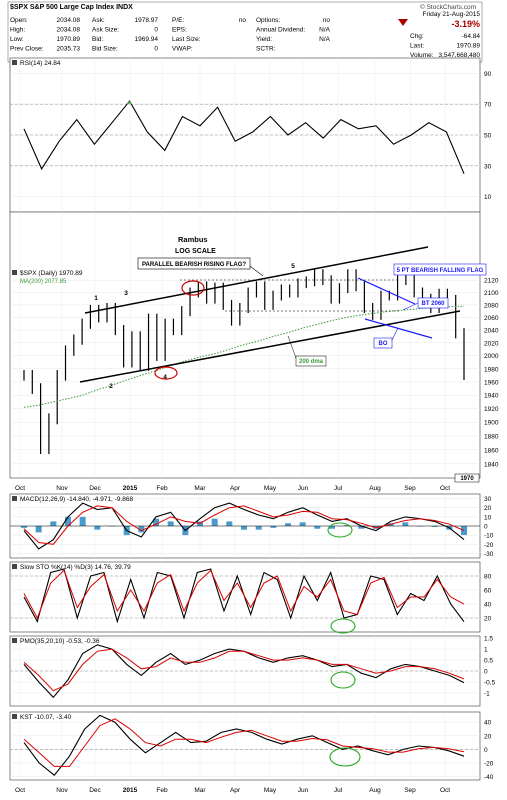  Describe the element at coordinates (71, 7) in the screenshot. I see `symbol-title: $SPX S&P 500 Large Cap Index INDX` at that location.